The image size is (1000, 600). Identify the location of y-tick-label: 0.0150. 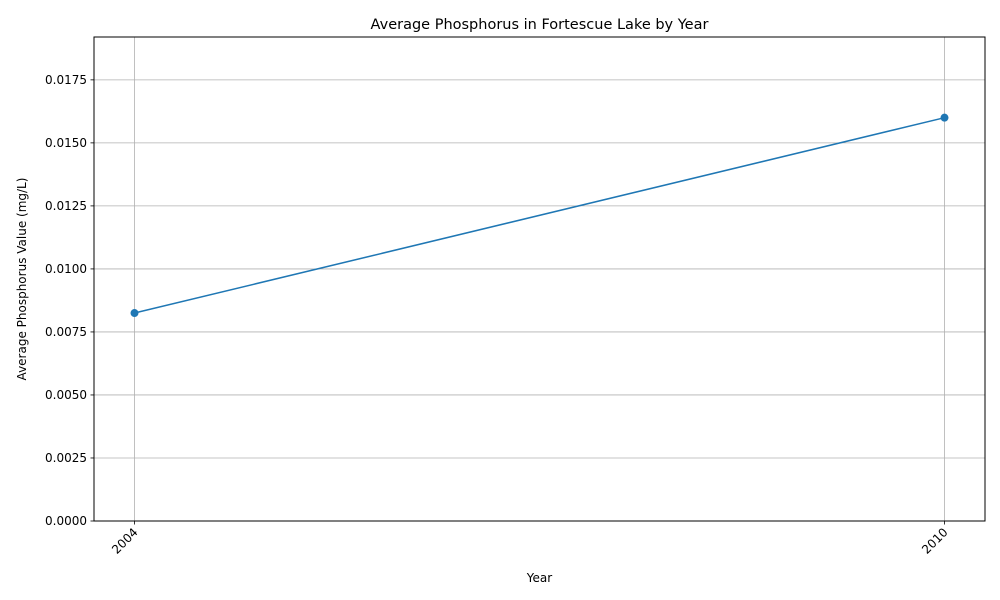
(66, 143).